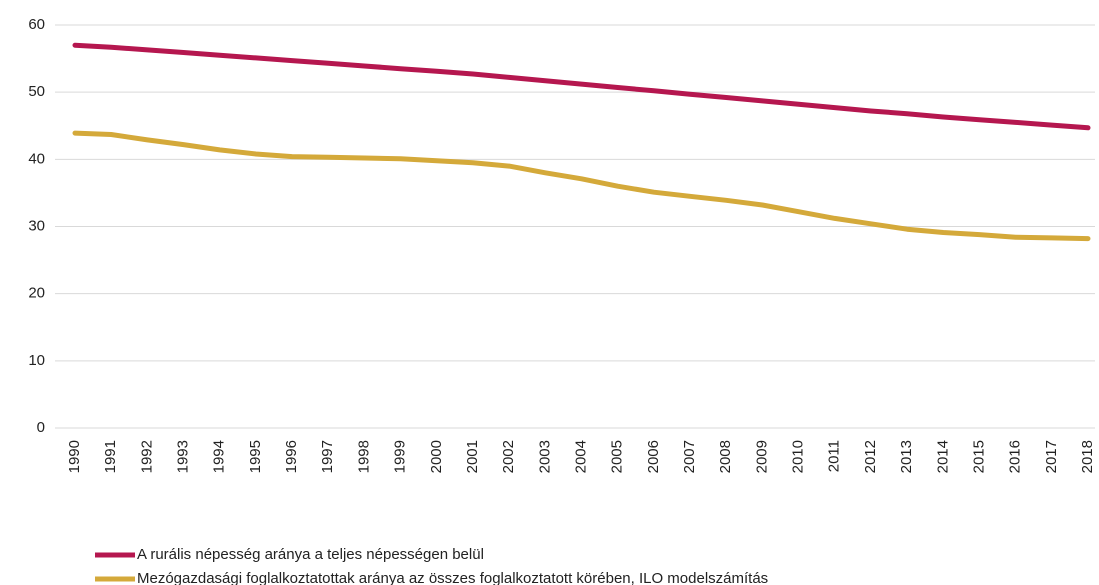  What do you see at coordinates (436, 456) in the screenshot?
I see `x-tick-label: 2000` at bounding box center [436, 456].